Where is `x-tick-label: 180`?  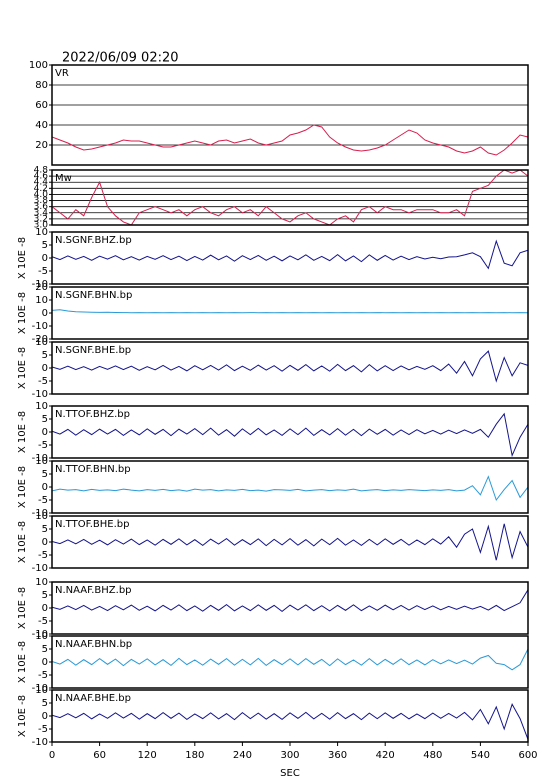 x-tick-label: 180 is located at coordinates (194, 755).